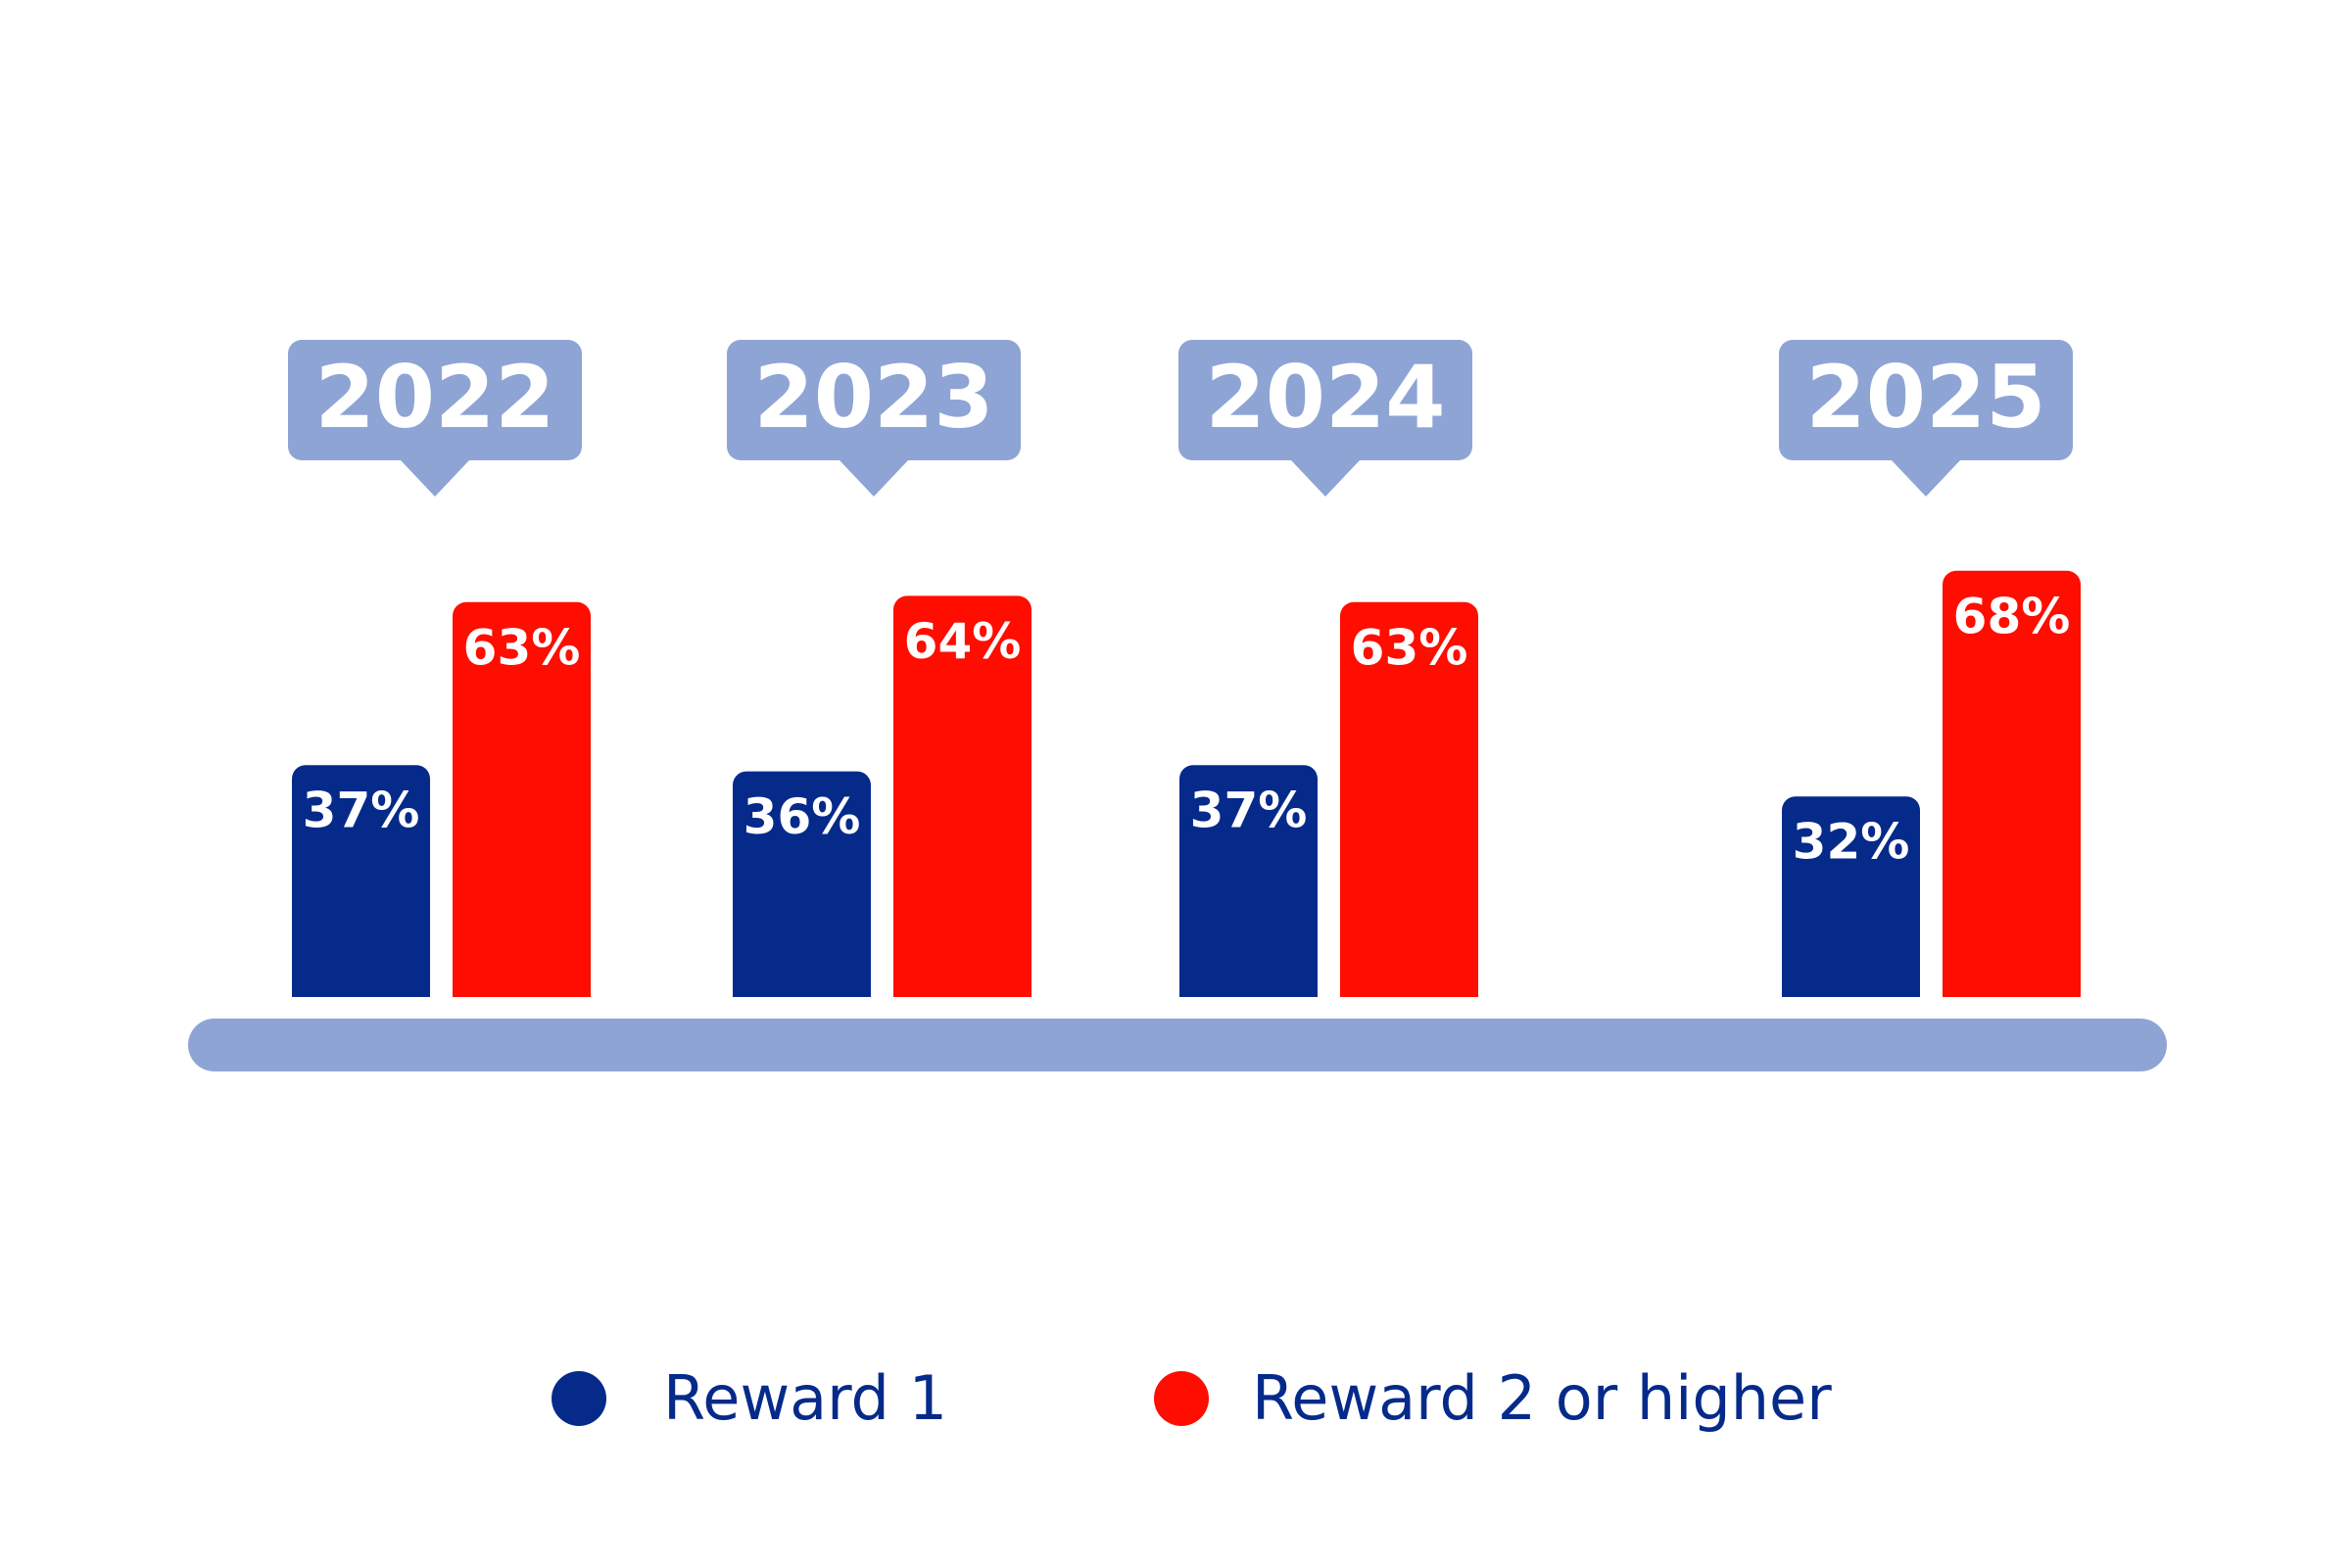 This screenshot has height=1568, width=2352. Describe the element at coordinates (805, 1398) in the screenshot. I see `legend-label: Reward 1` at that location.